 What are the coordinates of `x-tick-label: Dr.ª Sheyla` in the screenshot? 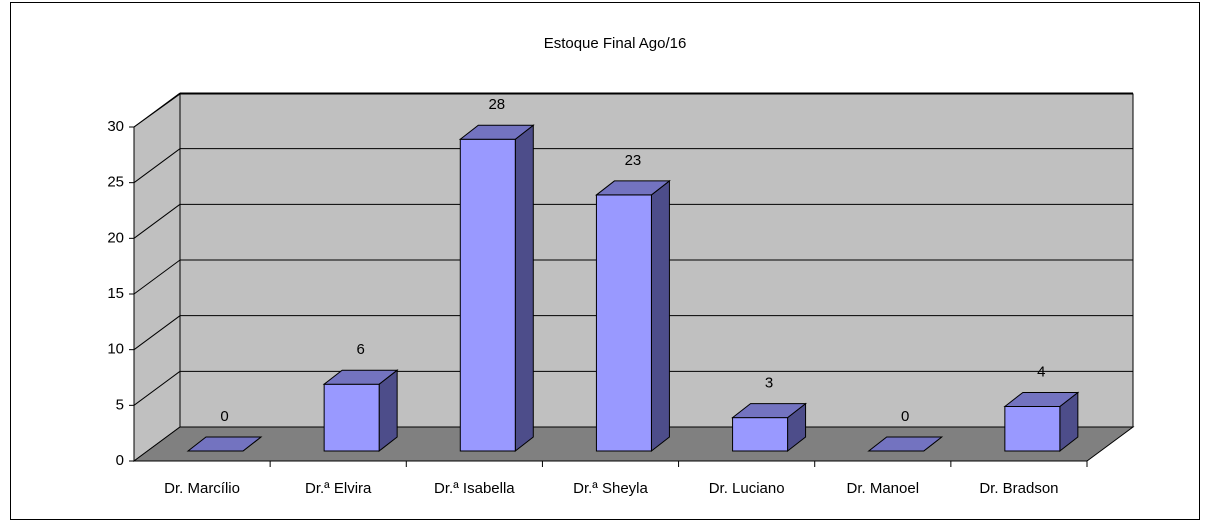 It's located at (610, 488).